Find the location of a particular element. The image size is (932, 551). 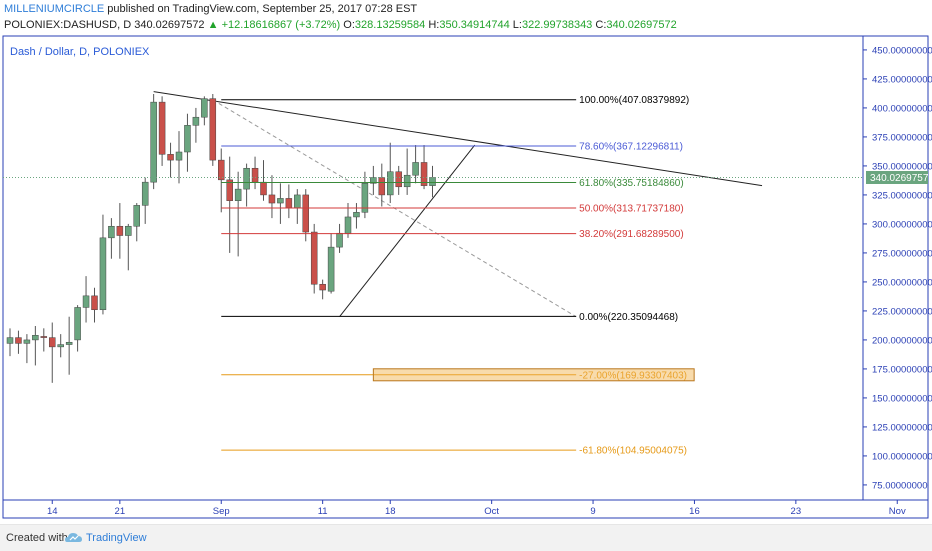

time-tick-label: 16 is located at coordinates (694, 511).